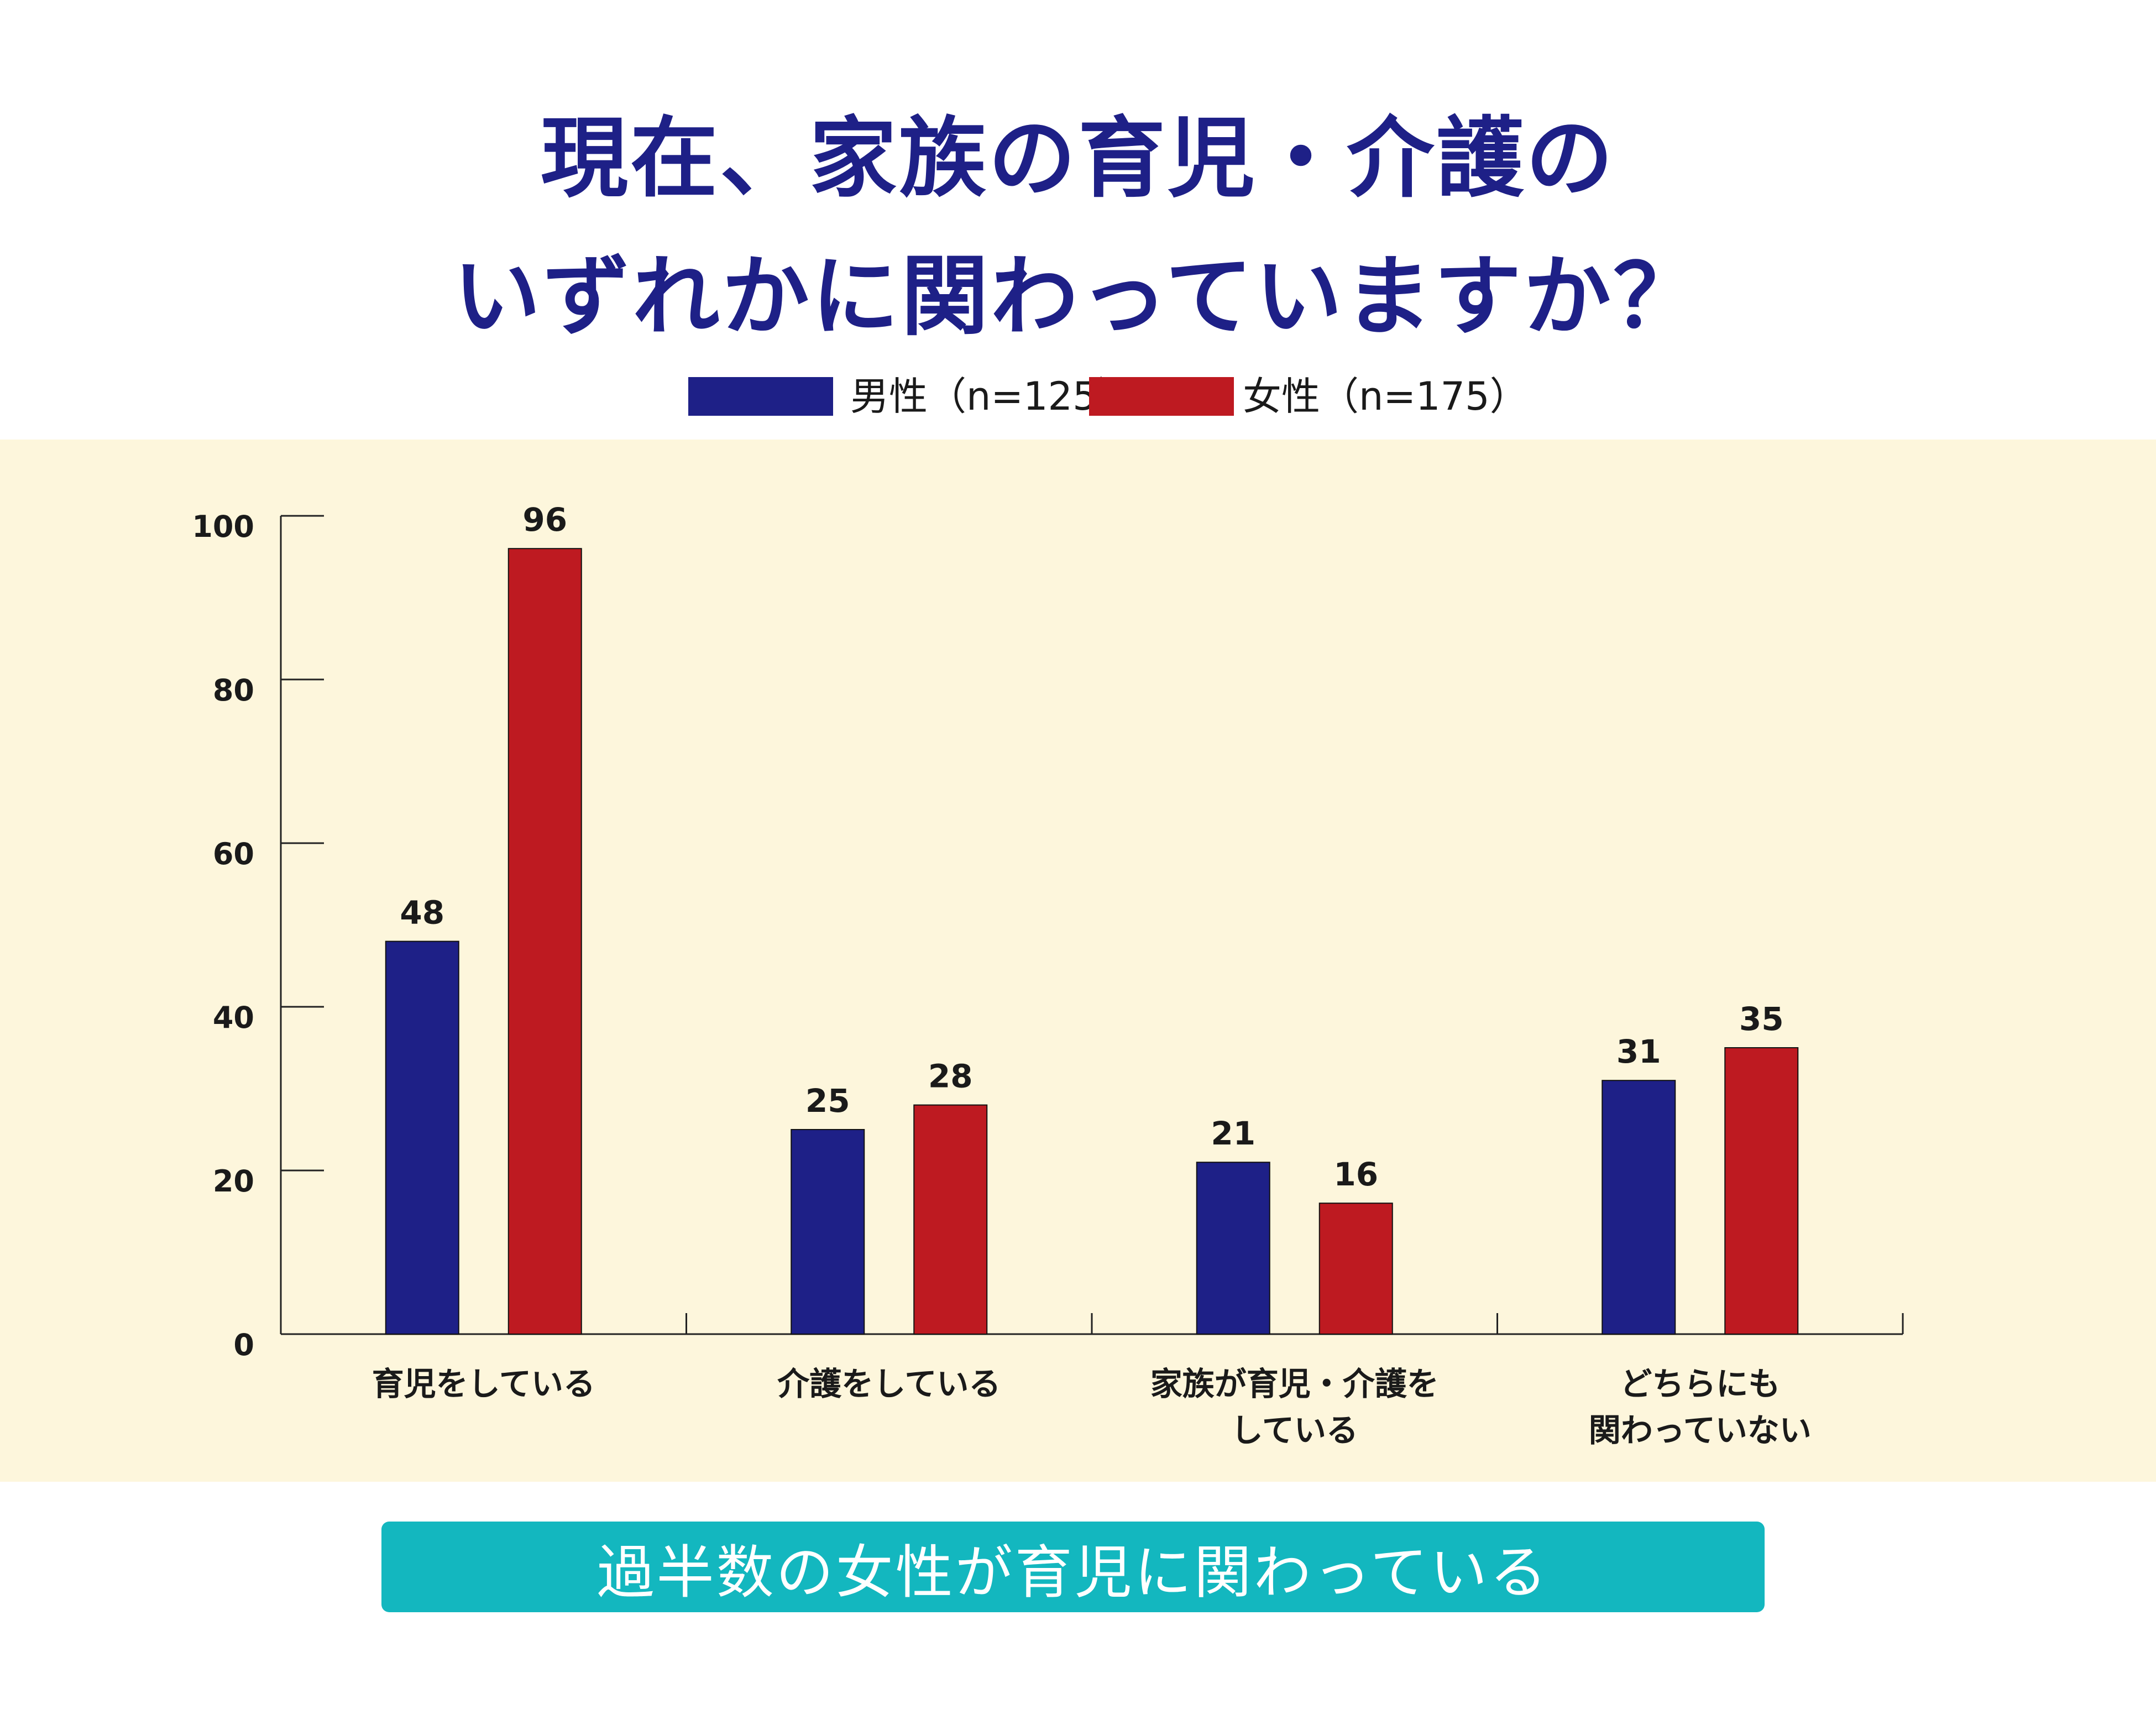 The image size is (2156, 1725). I want to click on value-label: 48, so click(422, 913).